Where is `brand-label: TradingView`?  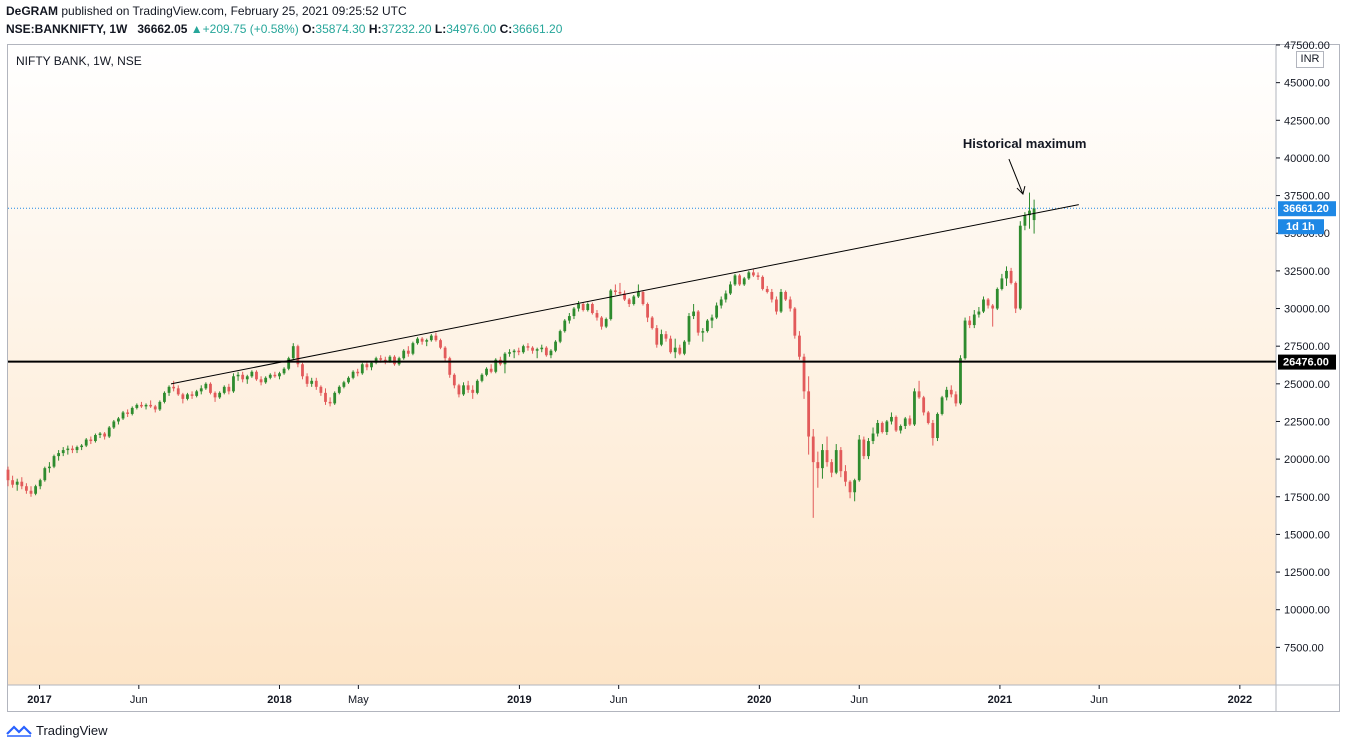
brand-label: TradingView is located at coordinates (72, 730).